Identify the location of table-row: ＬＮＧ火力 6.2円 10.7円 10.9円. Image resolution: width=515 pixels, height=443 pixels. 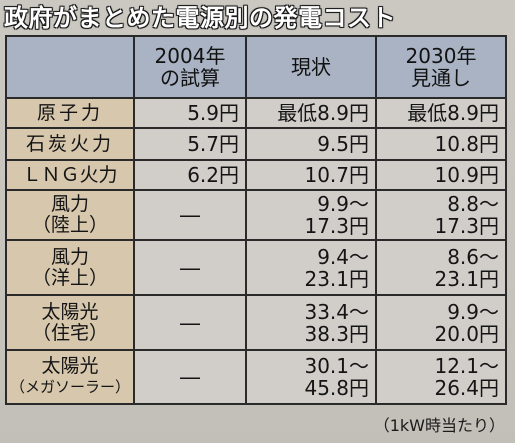
(256, 175).